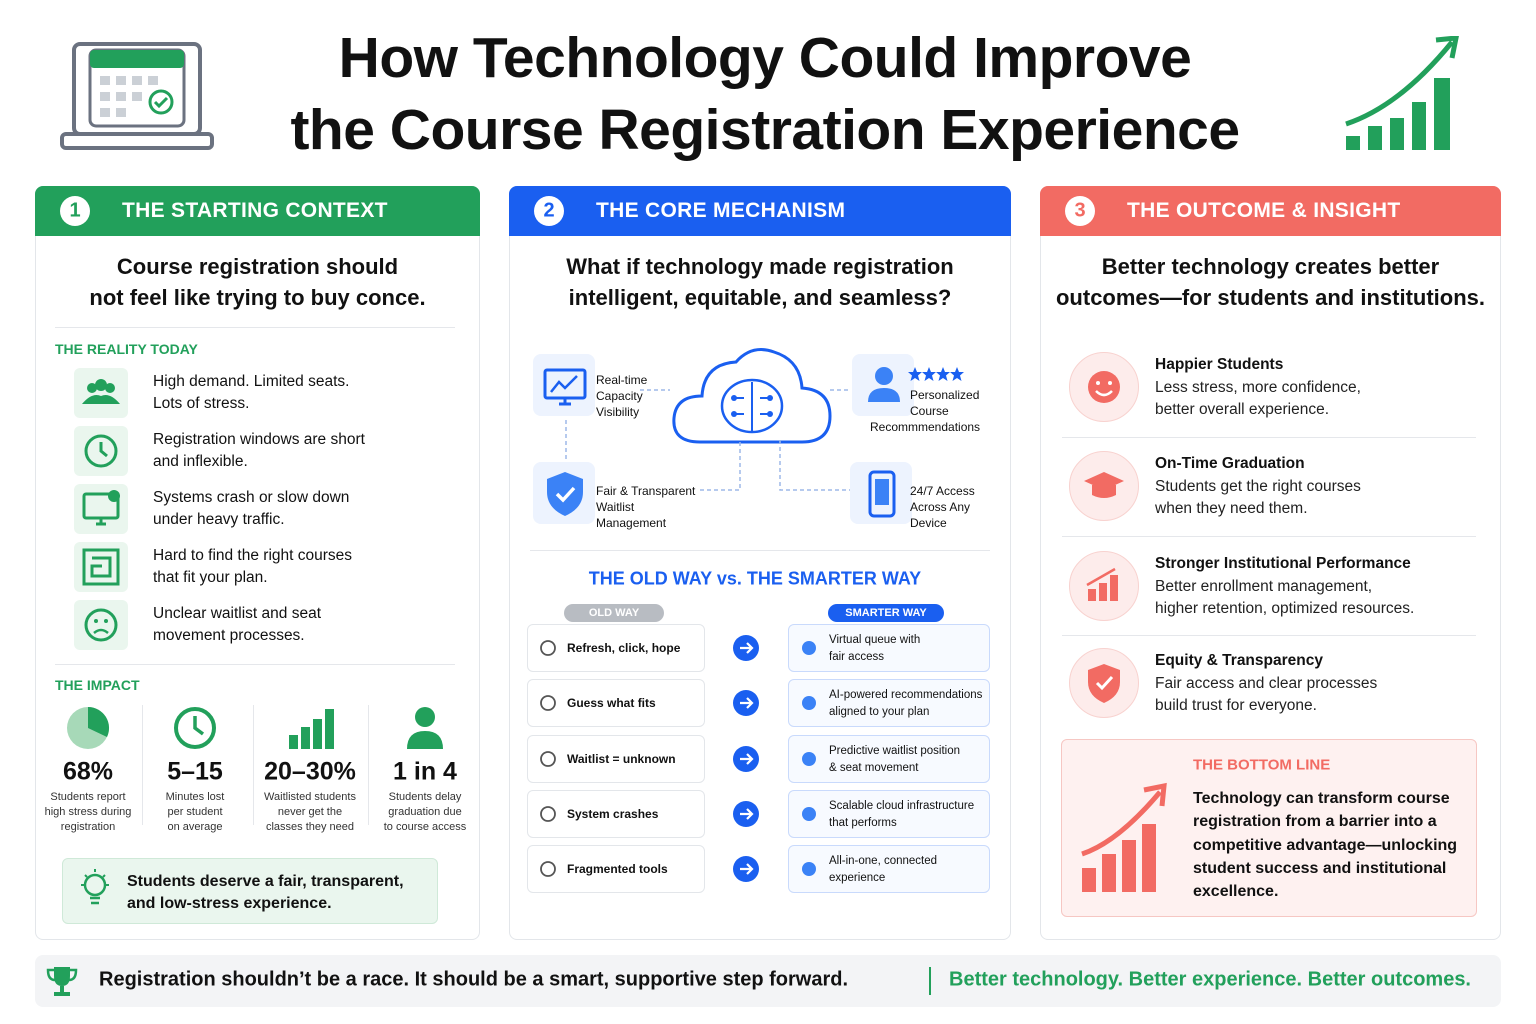  What do you see at coordinates (1104, 683) in the screenshot?
I see `outcome-icon` at bounding box center [1104, 683].